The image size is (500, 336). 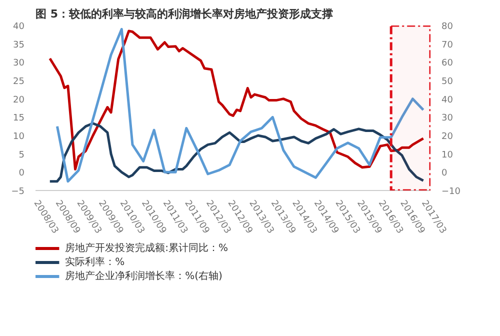 What do you see at coordinates (19, 63) in the screenshot?
I see `y-tick-label: 30` at bounding box center [19, 63].